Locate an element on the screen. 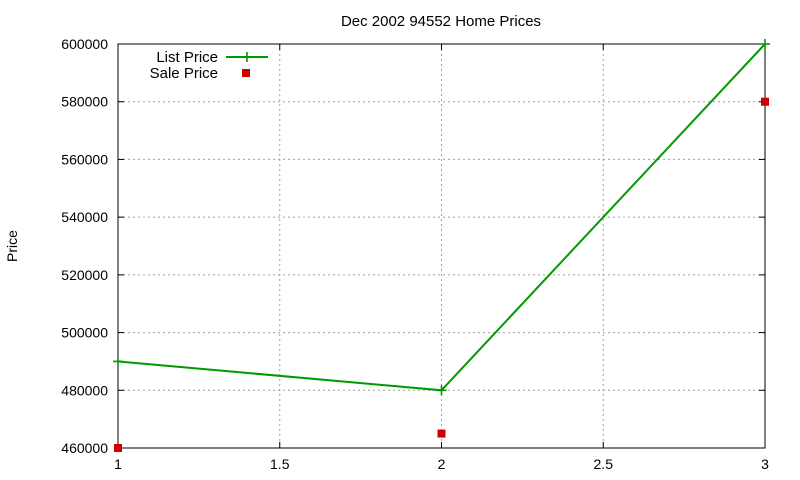 The height and width of the screenshot is (480, 800). y-tick-label: 460000 is located at coordinates (84, 448).